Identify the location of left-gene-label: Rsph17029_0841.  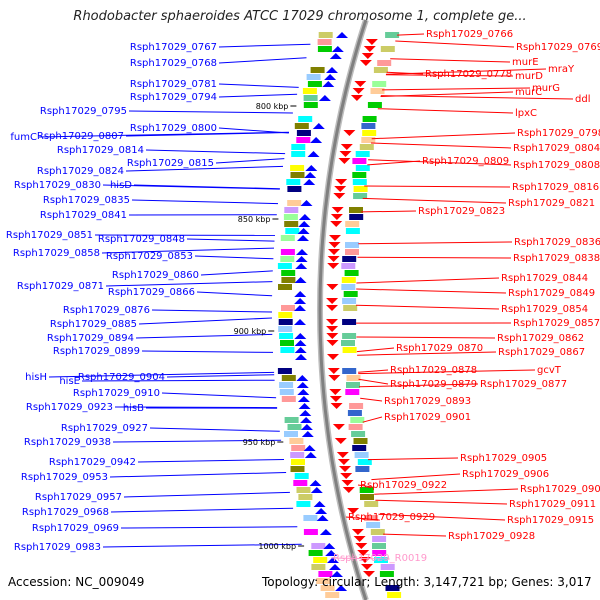
(83, 215).